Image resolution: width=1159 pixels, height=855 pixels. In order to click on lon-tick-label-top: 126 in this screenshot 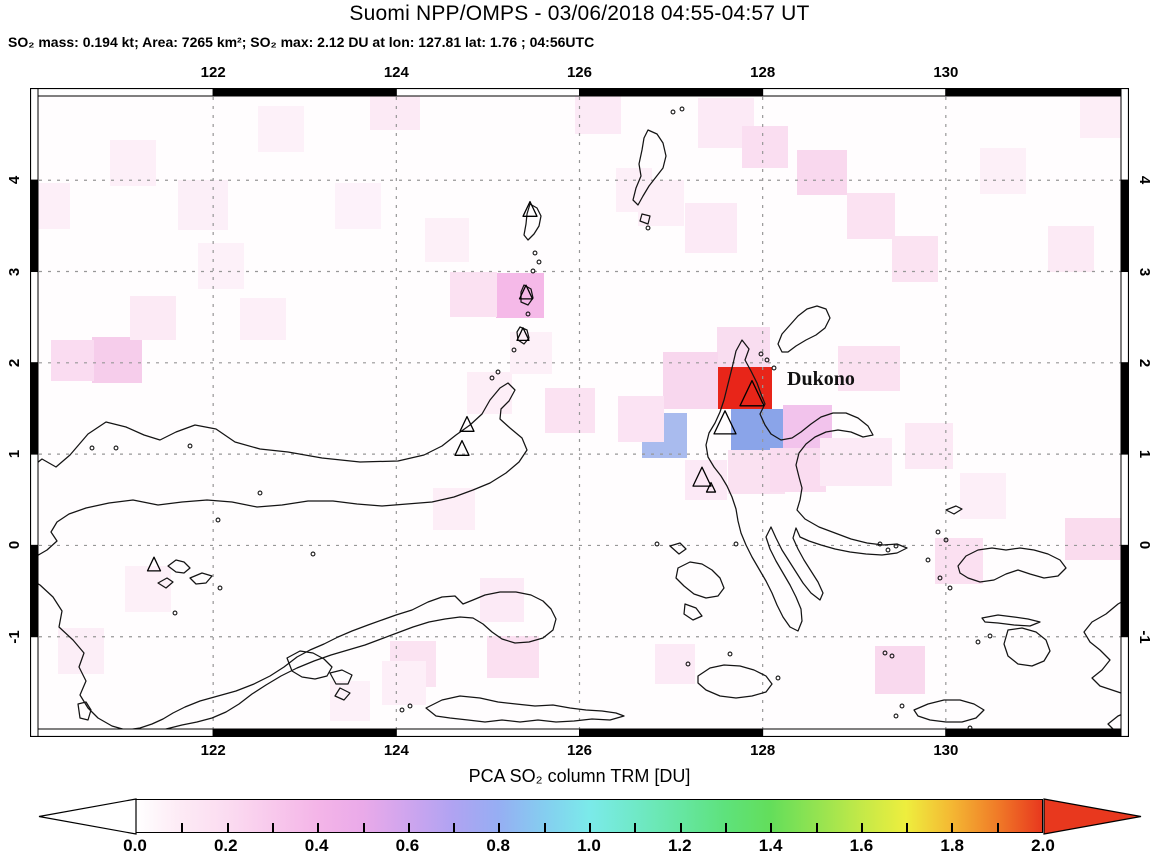, I will do `click(579, 72)`.